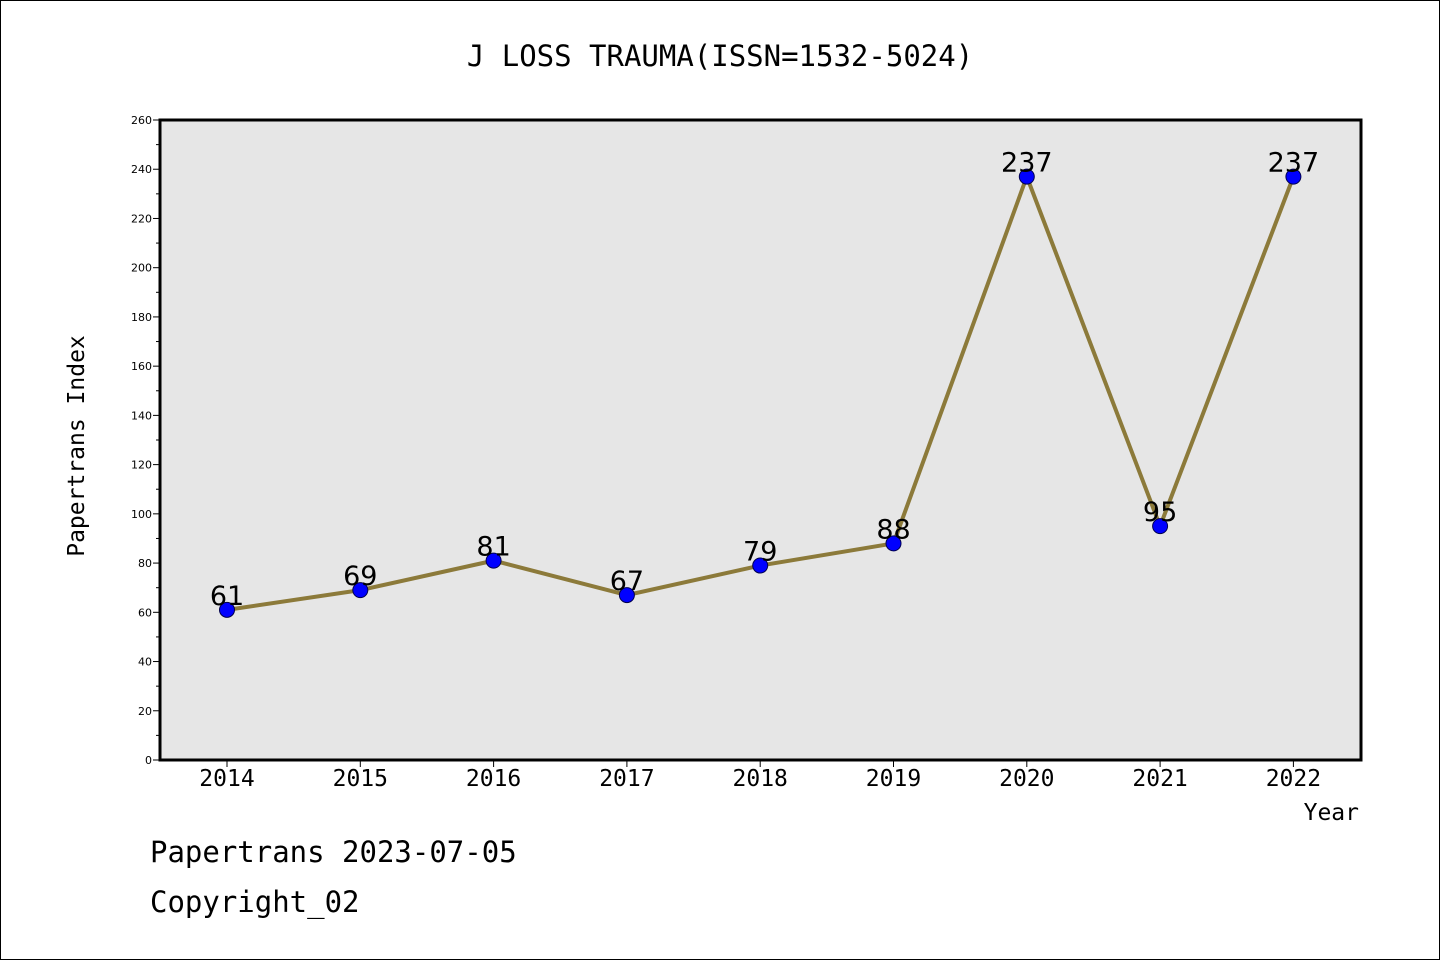 The height and width of the screenshot is (960, 1440). Describe the element at coordinates (226, 779) in the screenshot. I see `x-tick-label: 2014` at that location.